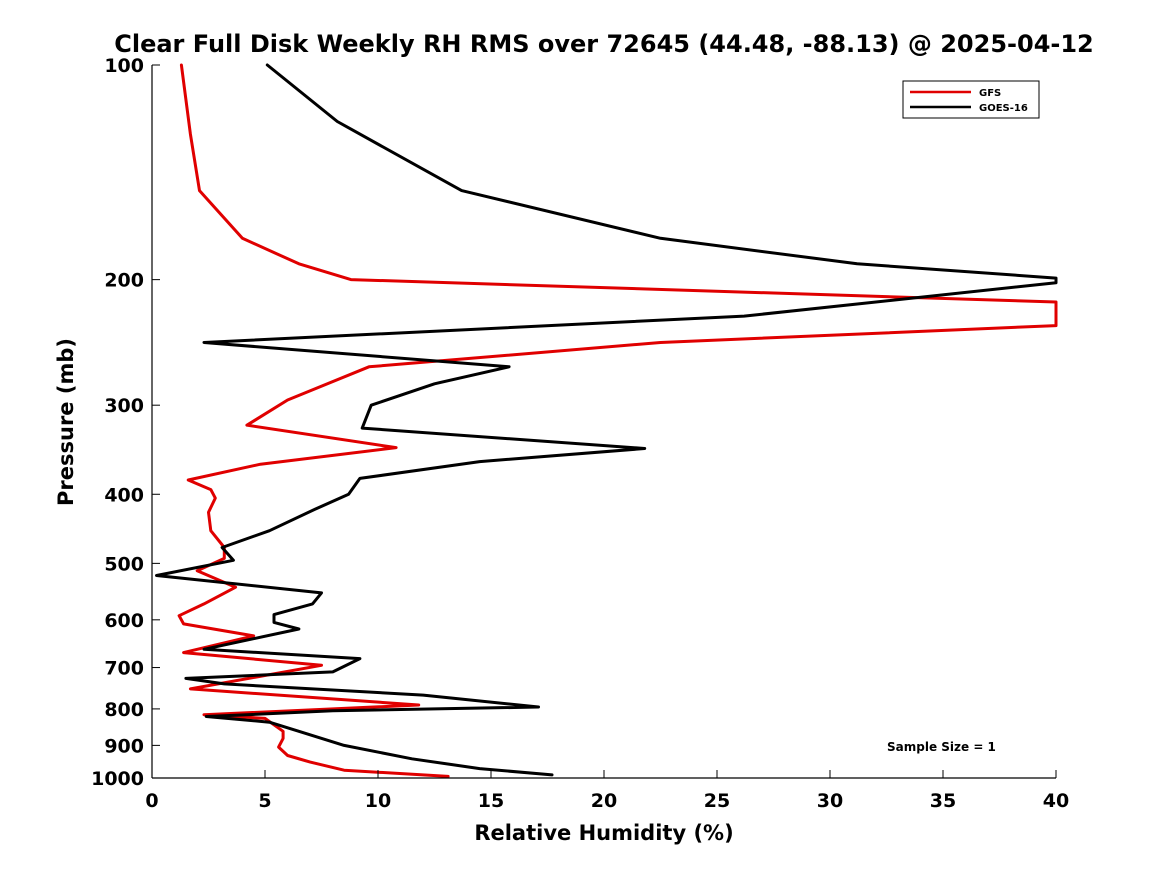 The height and width of the screenshot is (875, 1167). I want to click on y-tick-label: 700, so click(124, 669).